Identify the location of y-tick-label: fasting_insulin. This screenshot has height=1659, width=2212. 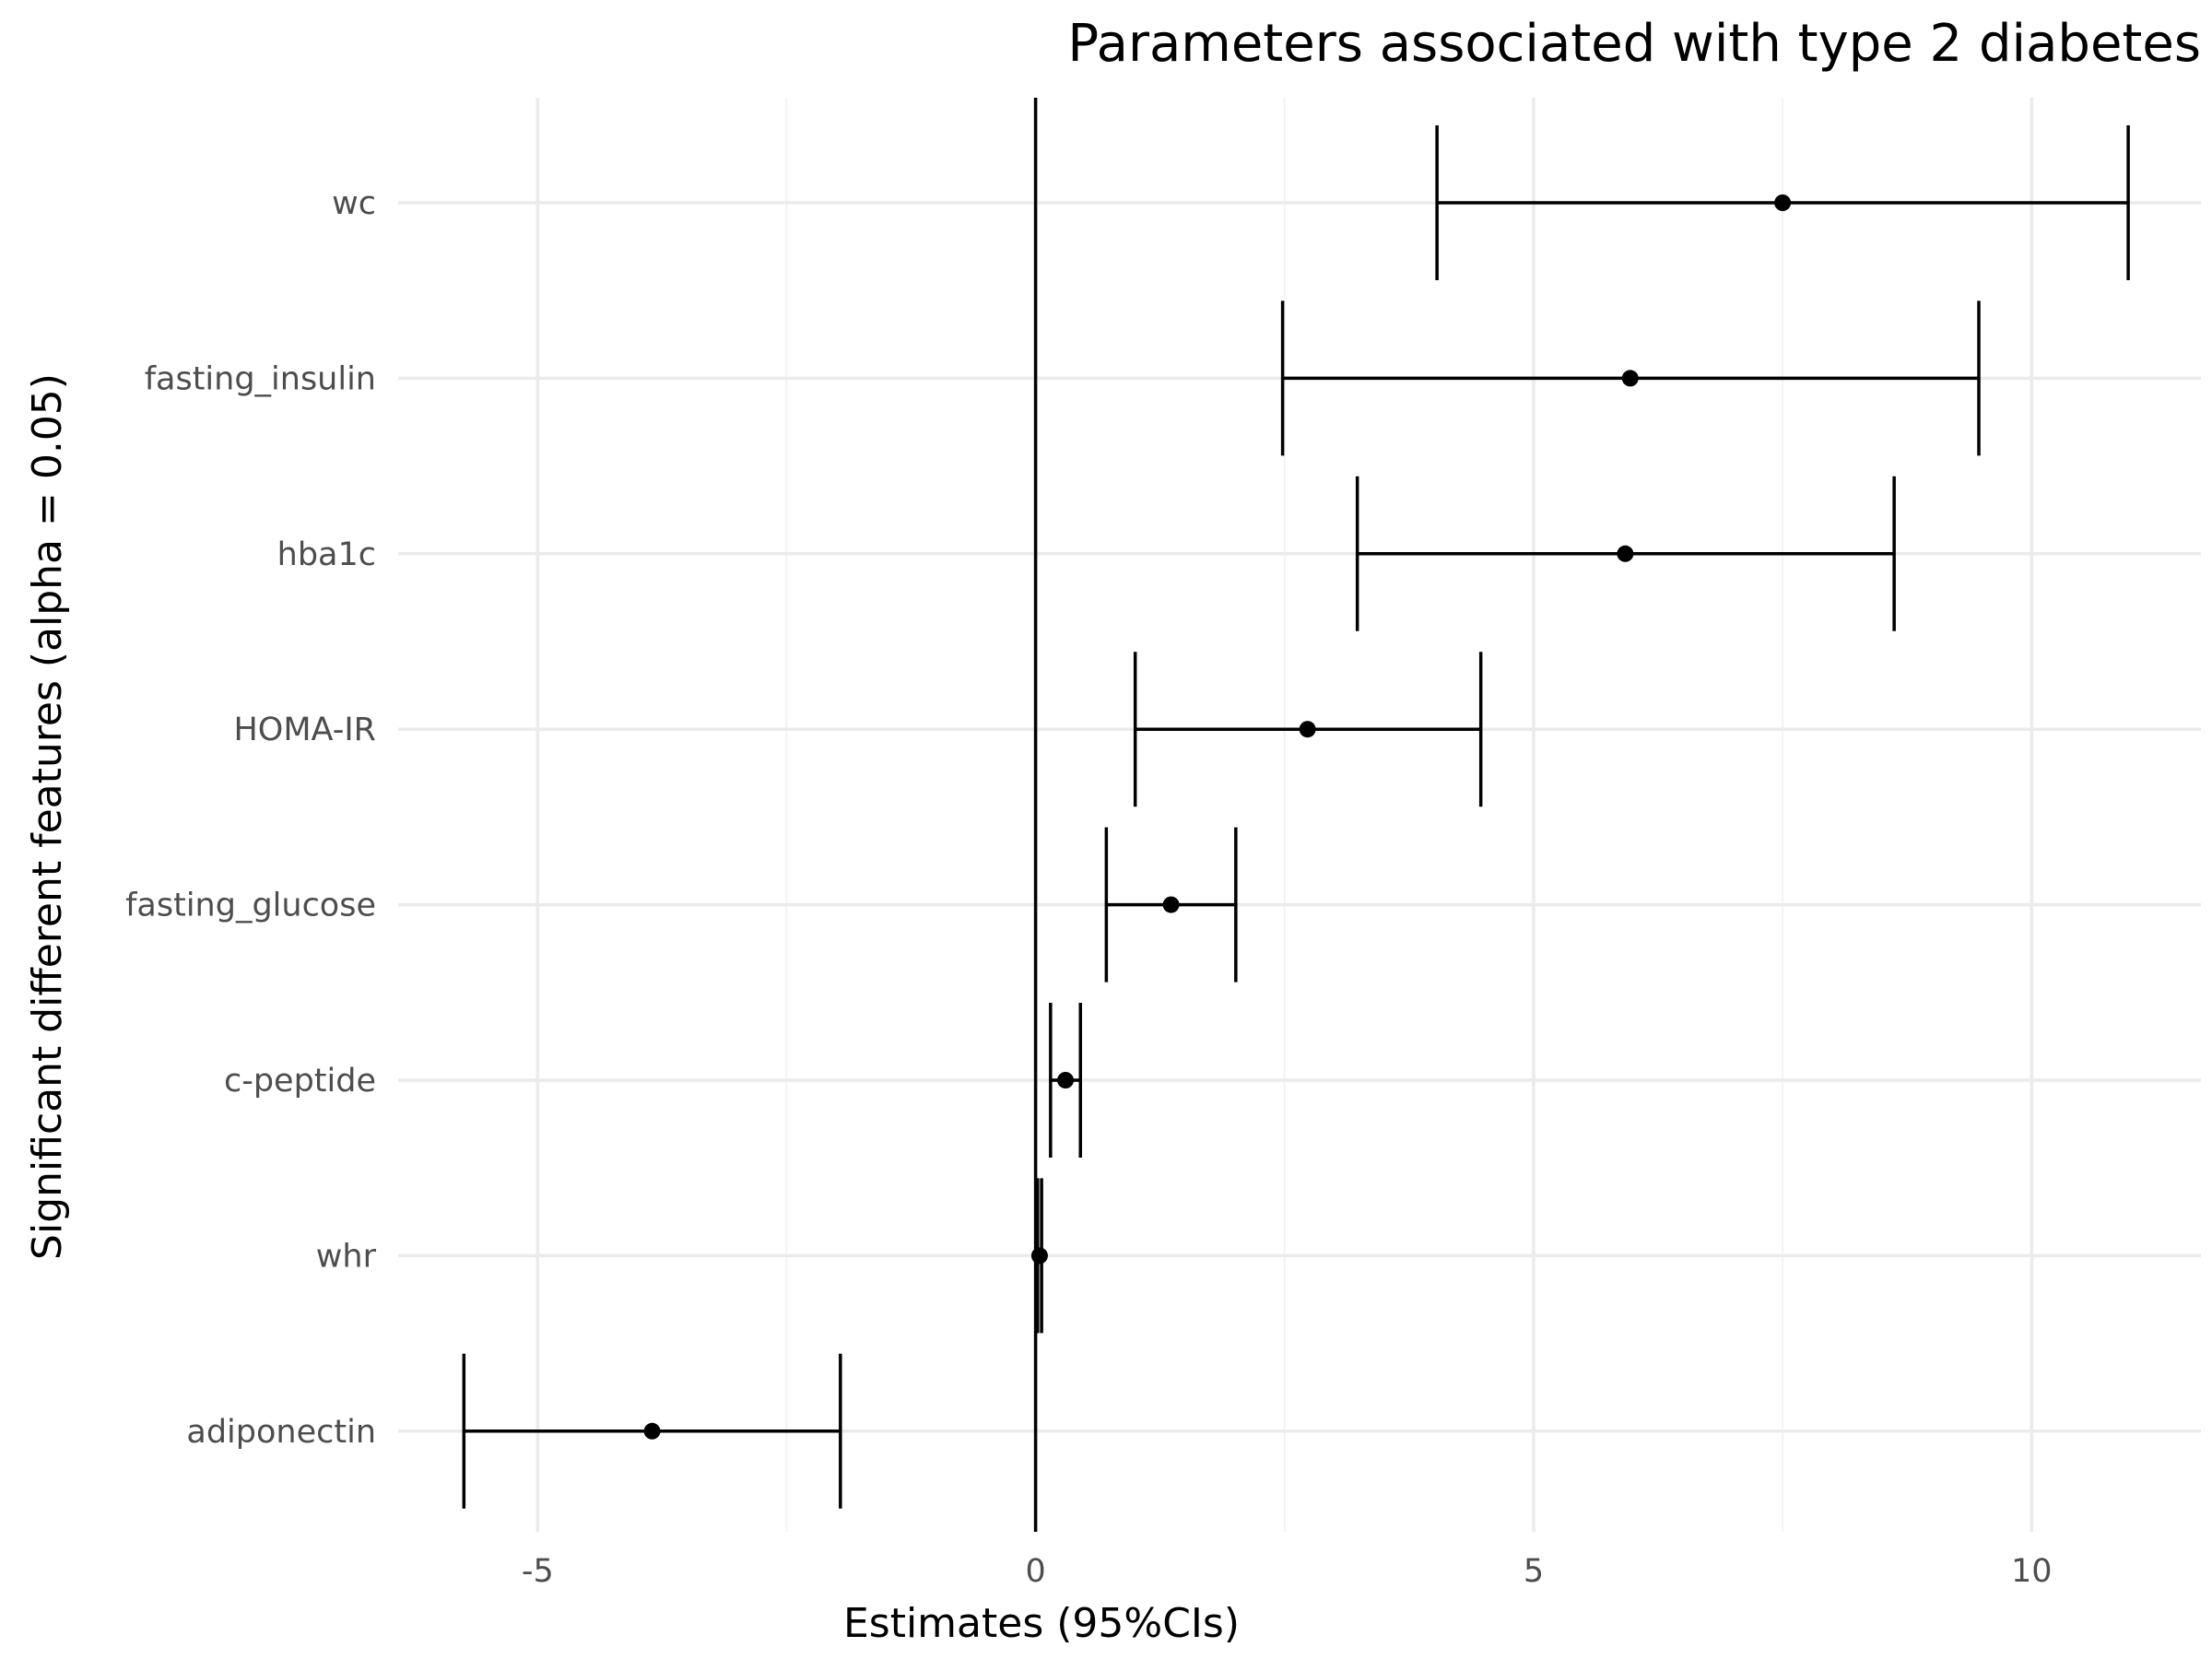
(260, 378).